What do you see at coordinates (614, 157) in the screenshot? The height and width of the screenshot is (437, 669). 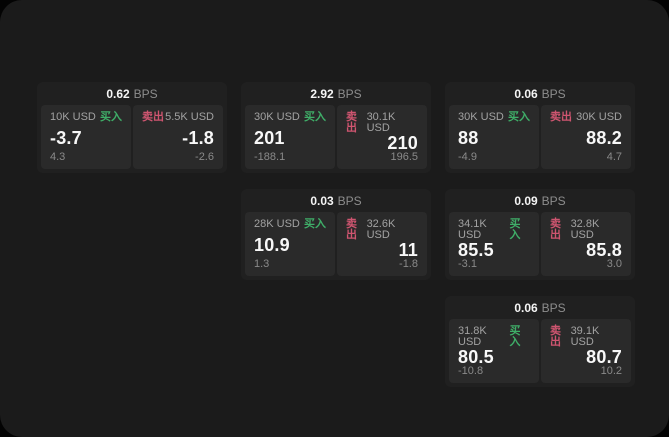 I see `sell-delta: 4.7` at bounding box center [614, 157].